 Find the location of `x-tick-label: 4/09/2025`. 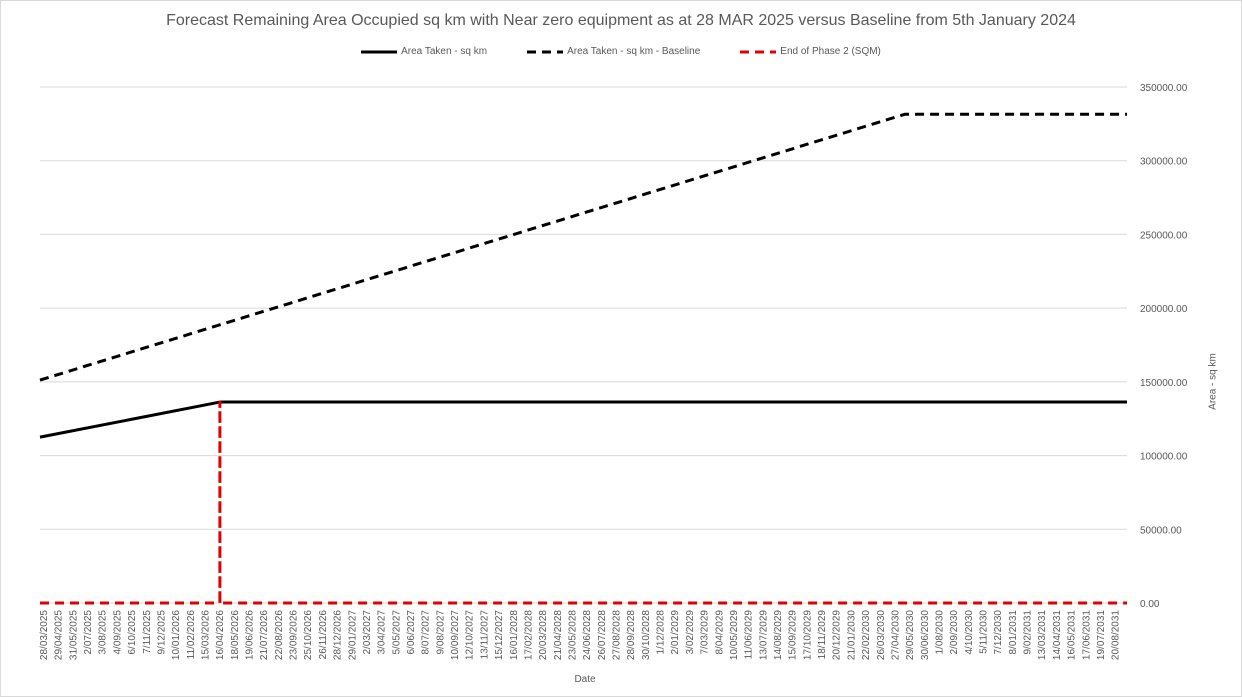

x-tick-label: 4/09/2025 is located at coordinates (117, 632).